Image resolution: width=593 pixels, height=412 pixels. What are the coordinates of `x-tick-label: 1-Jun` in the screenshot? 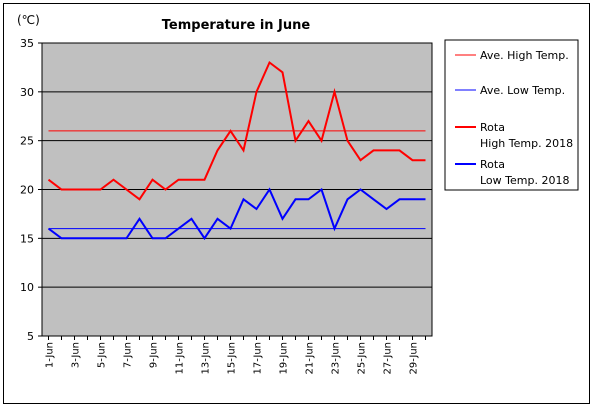 It's located at (50, 355).